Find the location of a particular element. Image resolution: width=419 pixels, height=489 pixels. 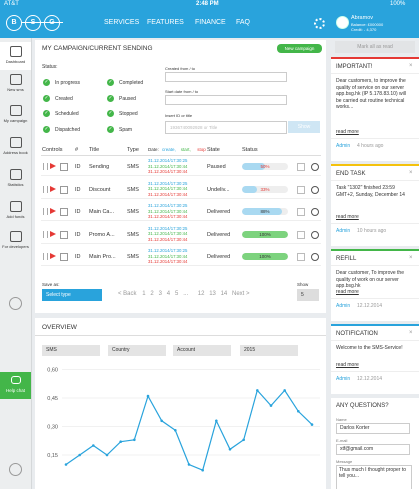

sidebar-item: My campaign is located at coordinates (15, 115).